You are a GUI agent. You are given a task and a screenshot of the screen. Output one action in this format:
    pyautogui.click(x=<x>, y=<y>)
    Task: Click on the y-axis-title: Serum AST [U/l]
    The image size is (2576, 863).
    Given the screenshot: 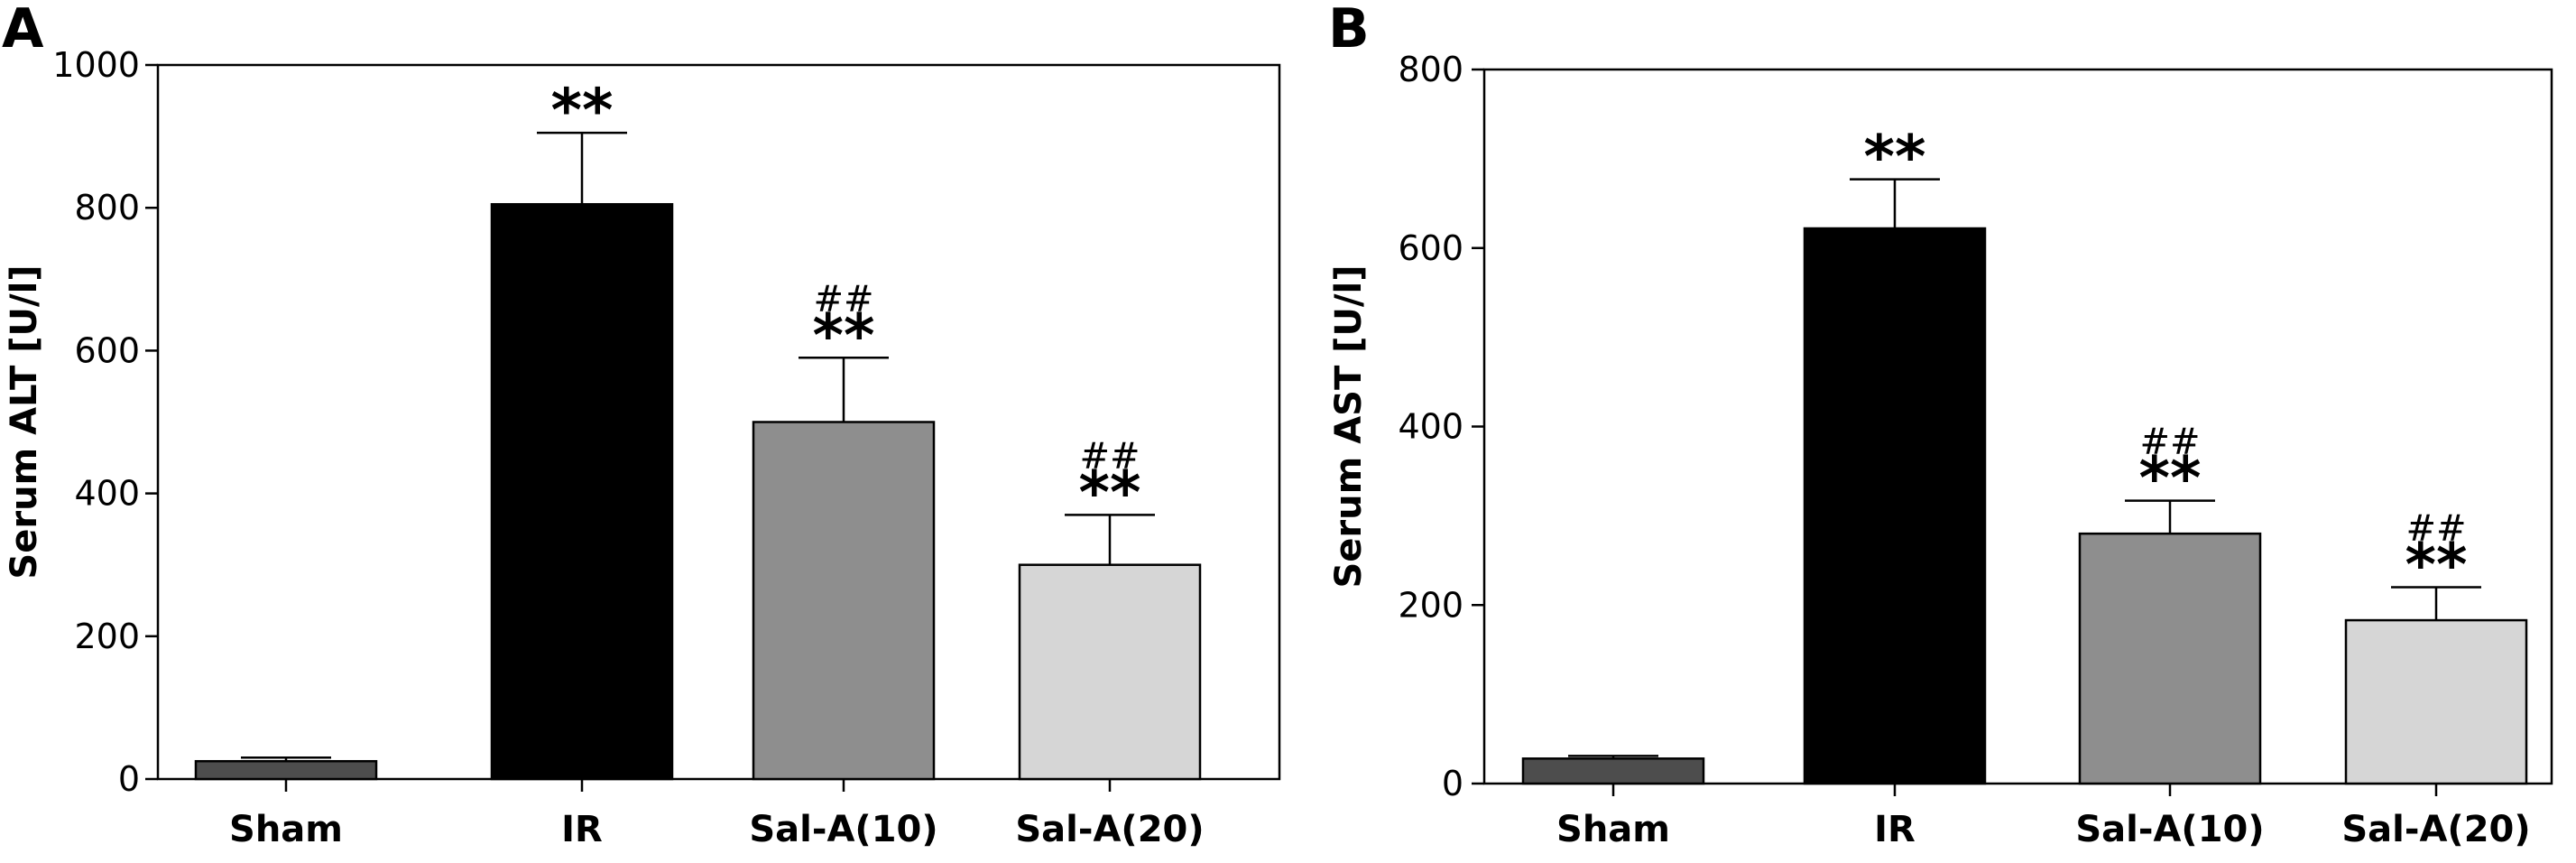 What is the action you would take?
    pyautogui.click(x=1349, y=426)
    